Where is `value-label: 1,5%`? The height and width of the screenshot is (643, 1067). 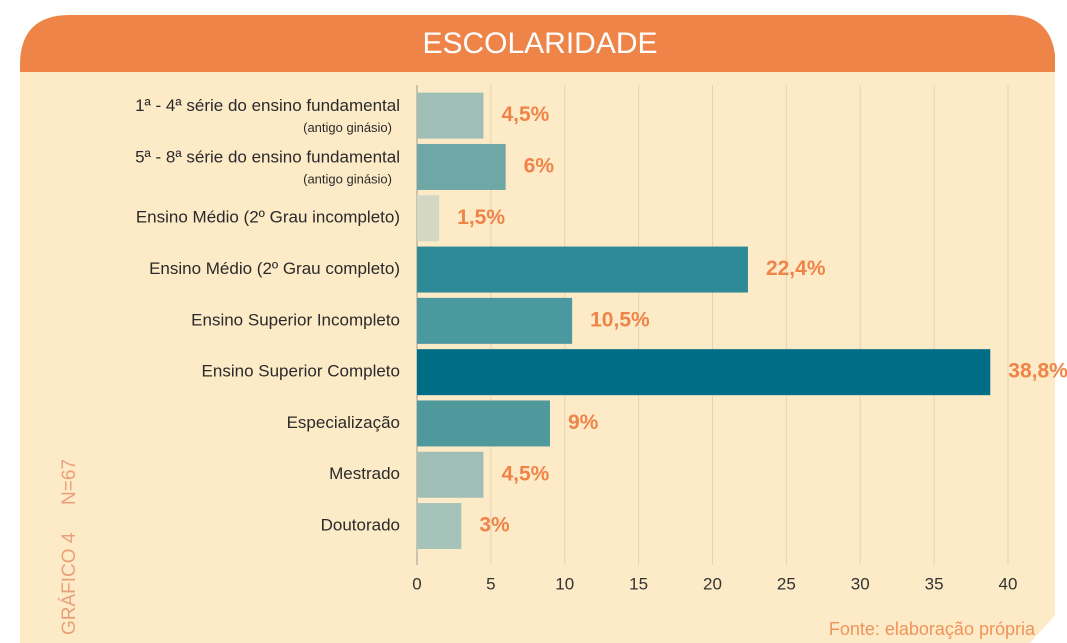
value-label: 1,5% is located at coordinates (481, 217).